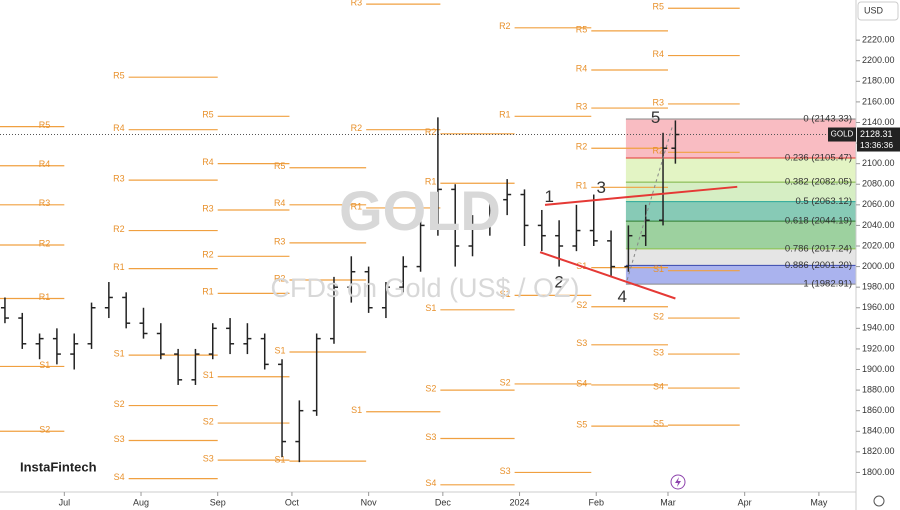 This screenshot has width=900, height=510. I want to click on y-tick-label: 1880.00, so click(878, 389).